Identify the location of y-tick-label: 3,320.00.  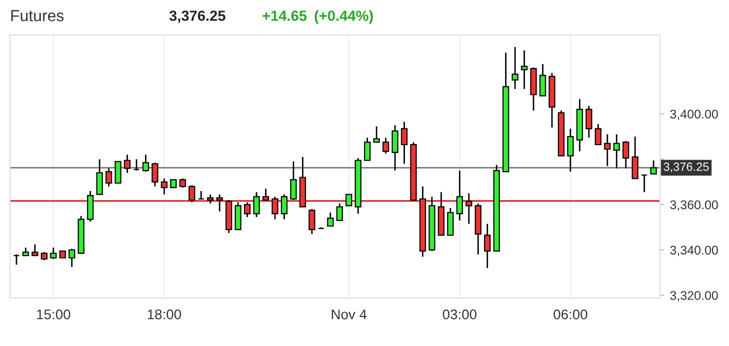
(694, 296).